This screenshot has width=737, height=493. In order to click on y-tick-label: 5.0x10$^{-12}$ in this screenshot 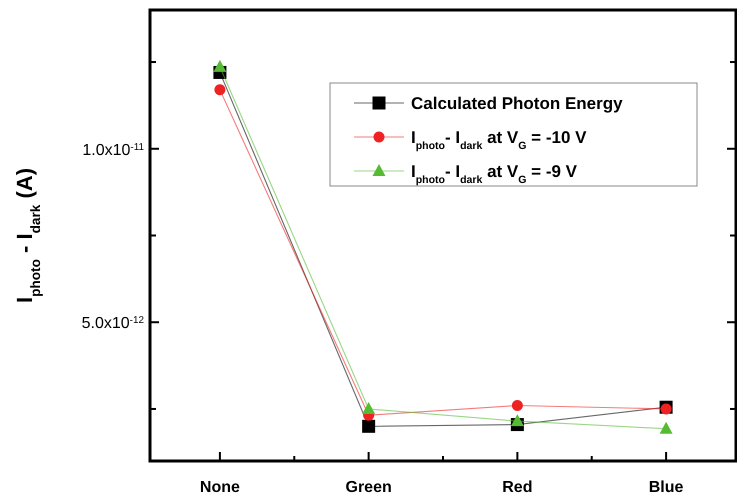, I will do `click(113, 323)`.